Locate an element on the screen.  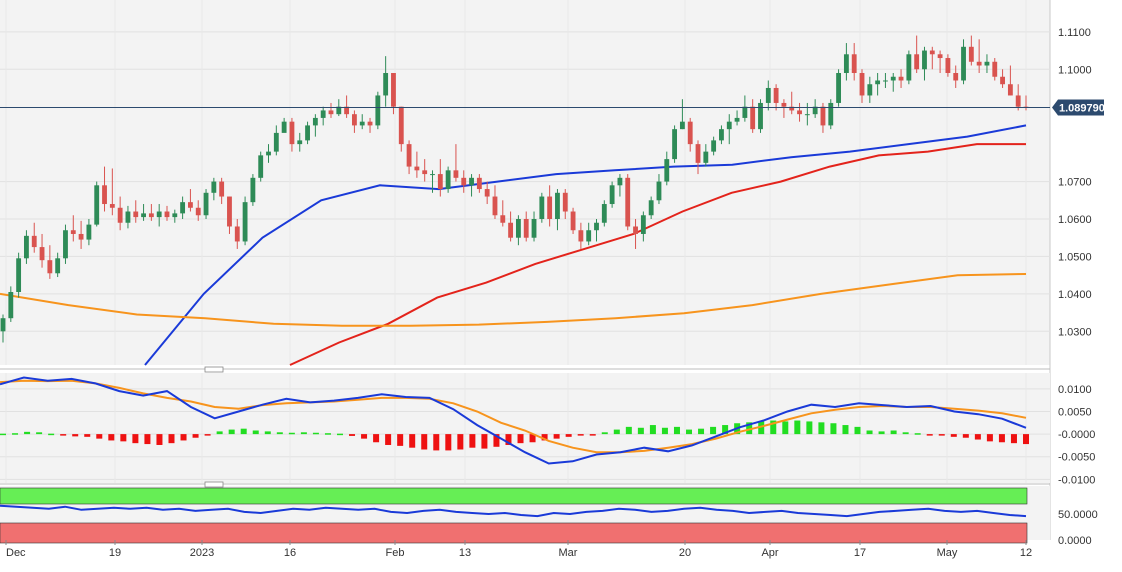
macd-oscillator-divider is located at coordinates (525, 484).